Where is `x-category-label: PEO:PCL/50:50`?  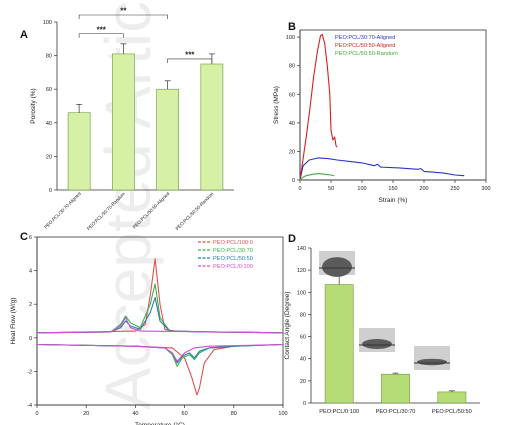 x-category-label: PEO:PCL/50:50 is located at coordinates (452, 412).